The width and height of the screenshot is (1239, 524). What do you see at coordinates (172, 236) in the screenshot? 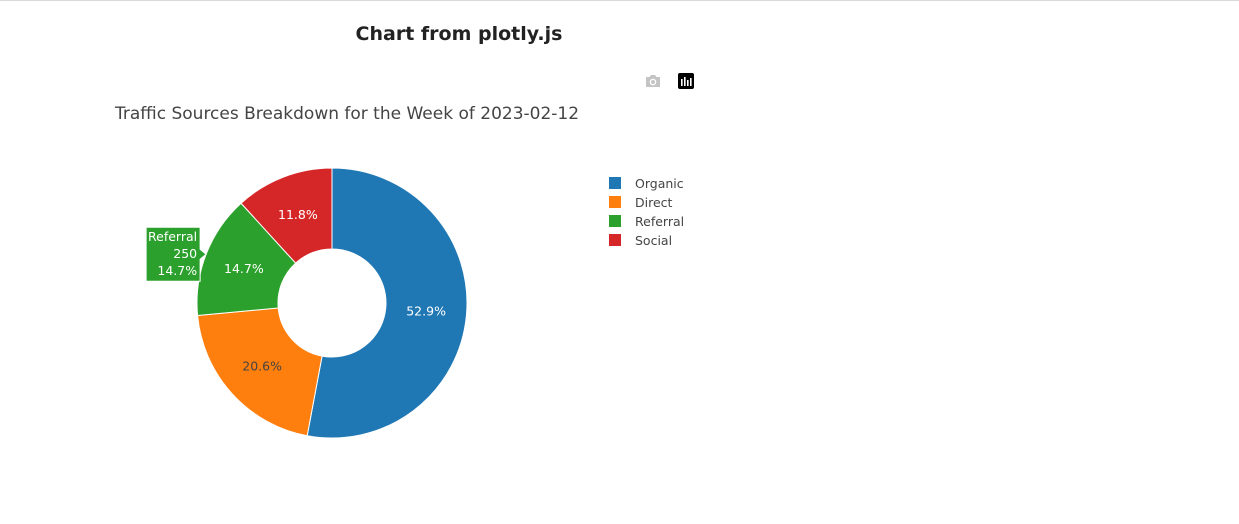
I see `hover-label: Referral` at bounding box center [172, 236].